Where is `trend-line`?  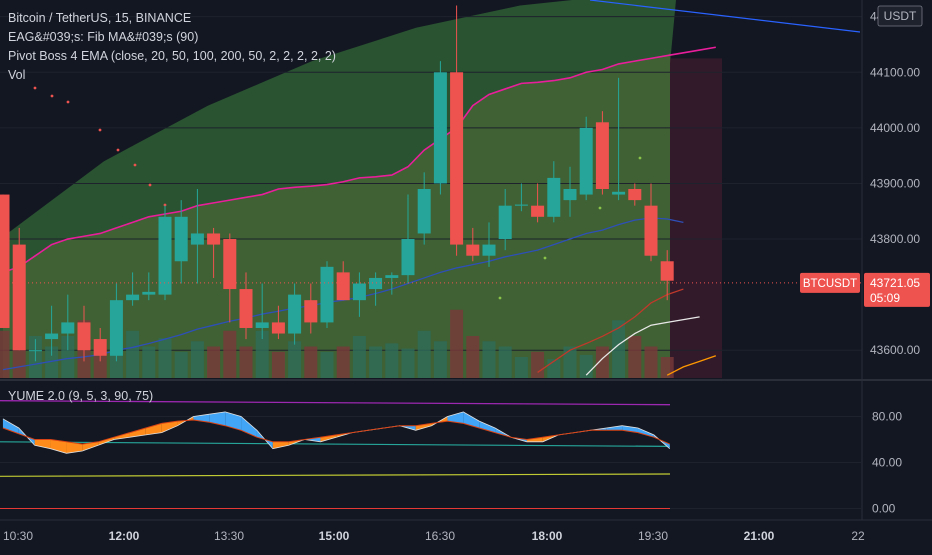 trend-line is located at coordinates (725, 16).